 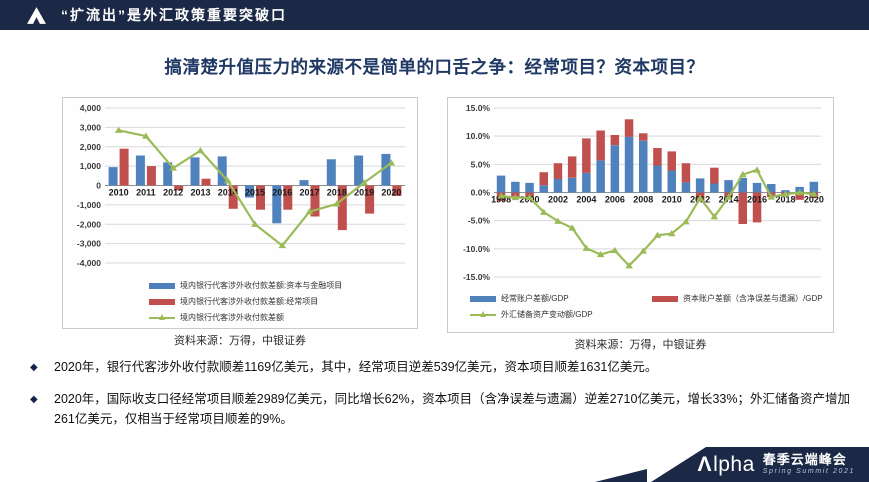 I want to click on svg-text: 2015, so click(x=255, y=193).